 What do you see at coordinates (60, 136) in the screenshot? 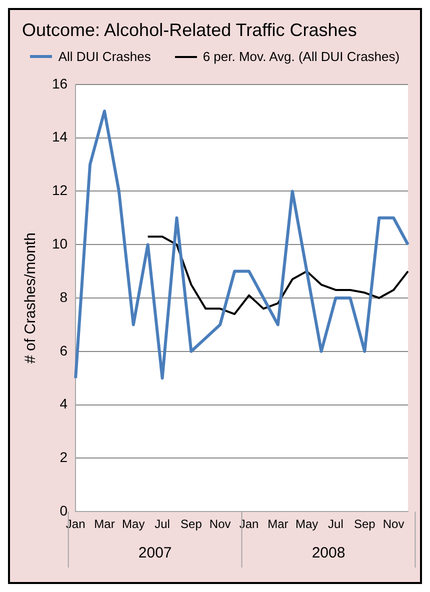
I see `y-tick-label: 14` at bounding box center [60, 136].